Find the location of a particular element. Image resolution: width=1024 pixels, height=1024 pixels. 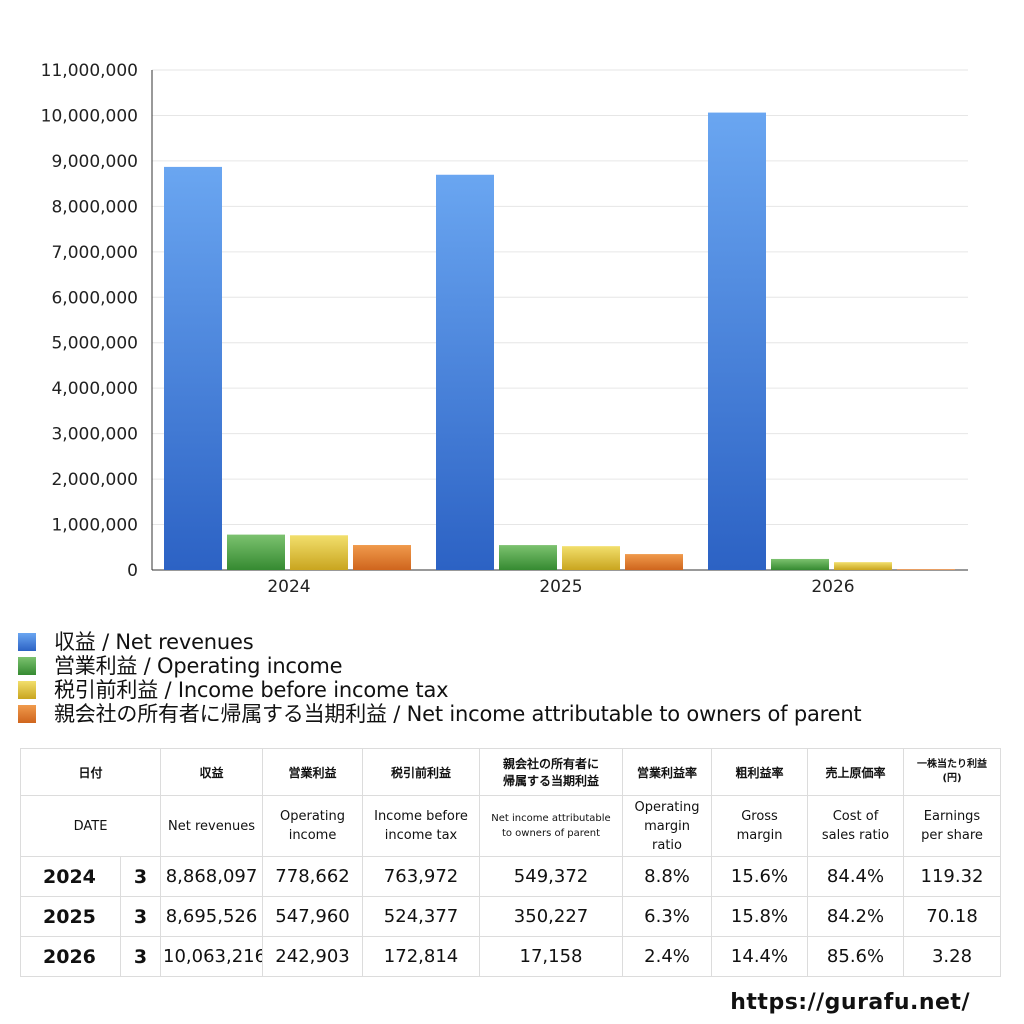

header-pretax-jp: 税引前利益 is located at coordinates (421, 772).